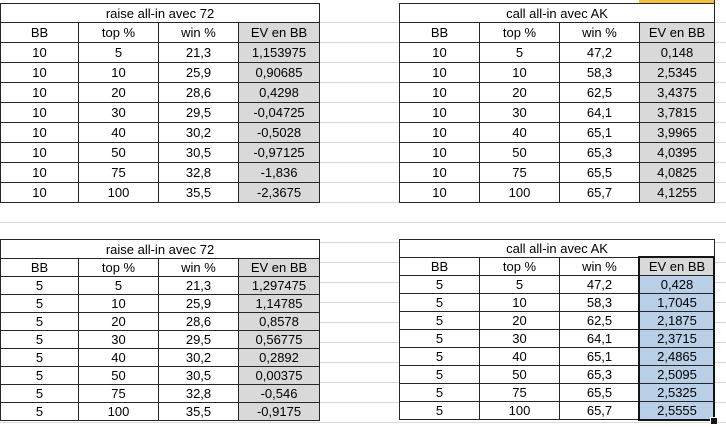 The height and width of the screenshot is (427, 726). What do you see at coordinates (677, 392) in the screenshot?
I see `cell-ev: 2,5325` at bounding box center [677, 392].